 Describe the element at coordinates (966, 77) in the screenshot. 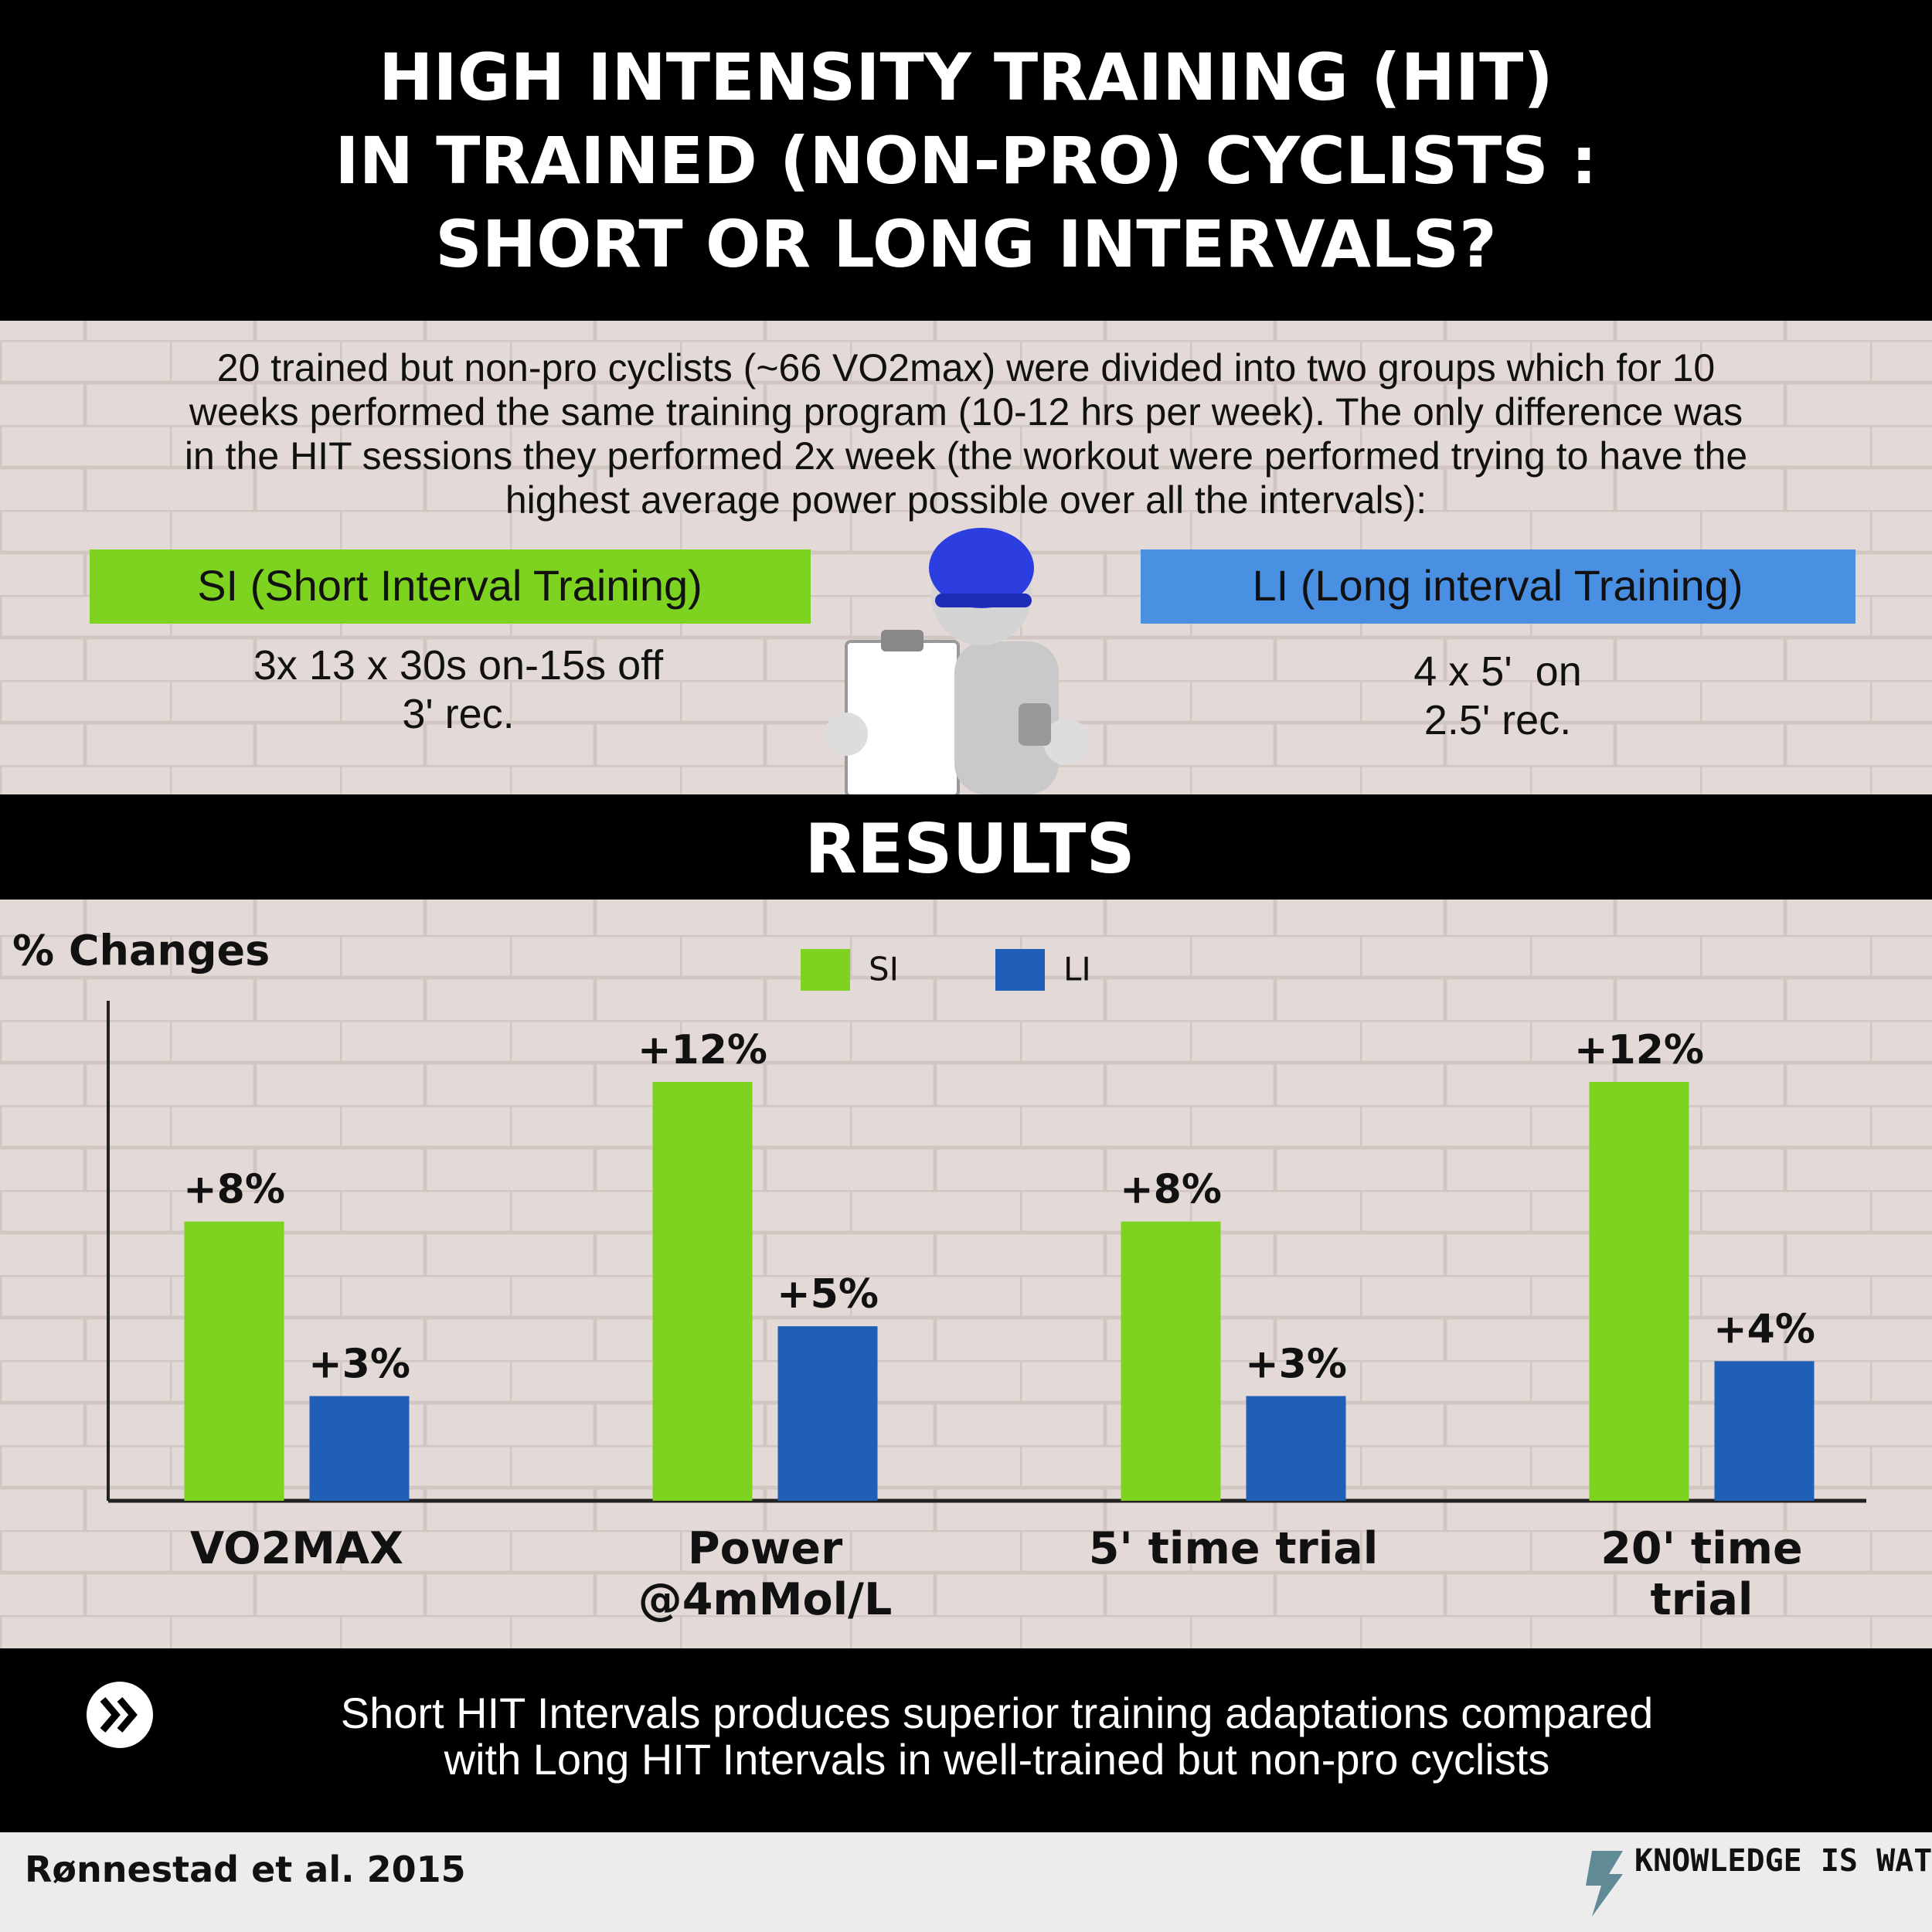

I see `title-line: HIGH INTENSITY TRAINING (HIT)` at that location.